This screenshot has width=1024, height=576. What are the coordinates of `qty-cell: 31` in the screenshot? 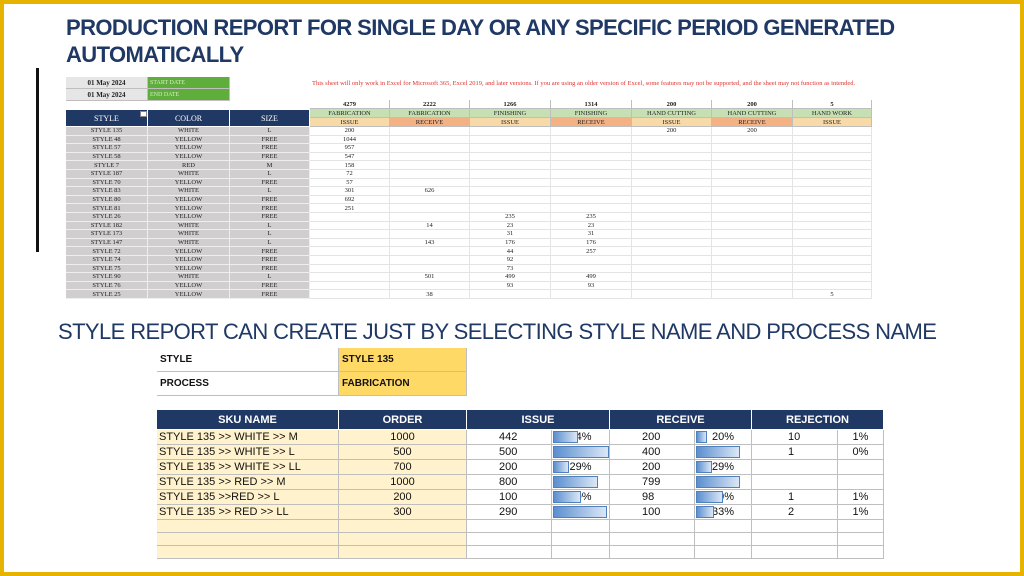 It's located at (591, 234).